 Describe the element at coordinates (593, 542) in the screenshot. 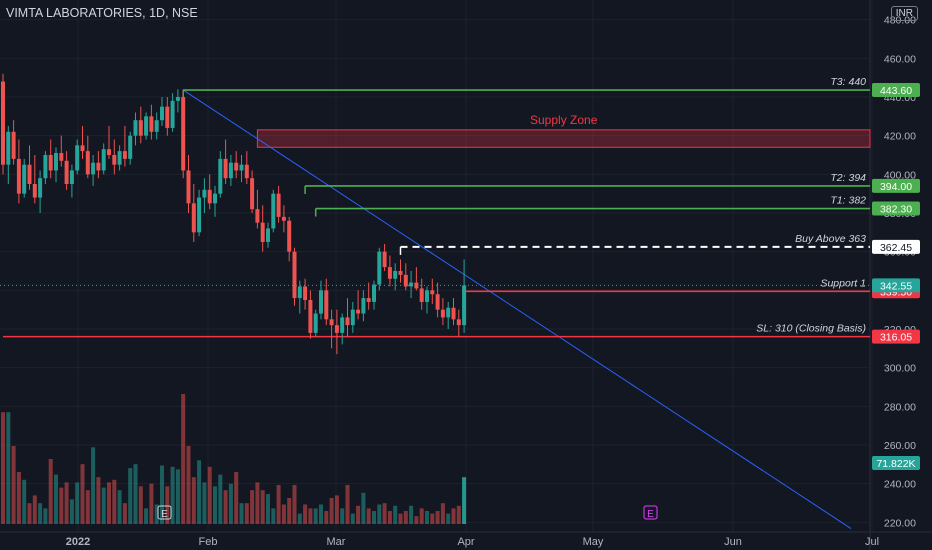

I see `x-tick-label: May` at that location.